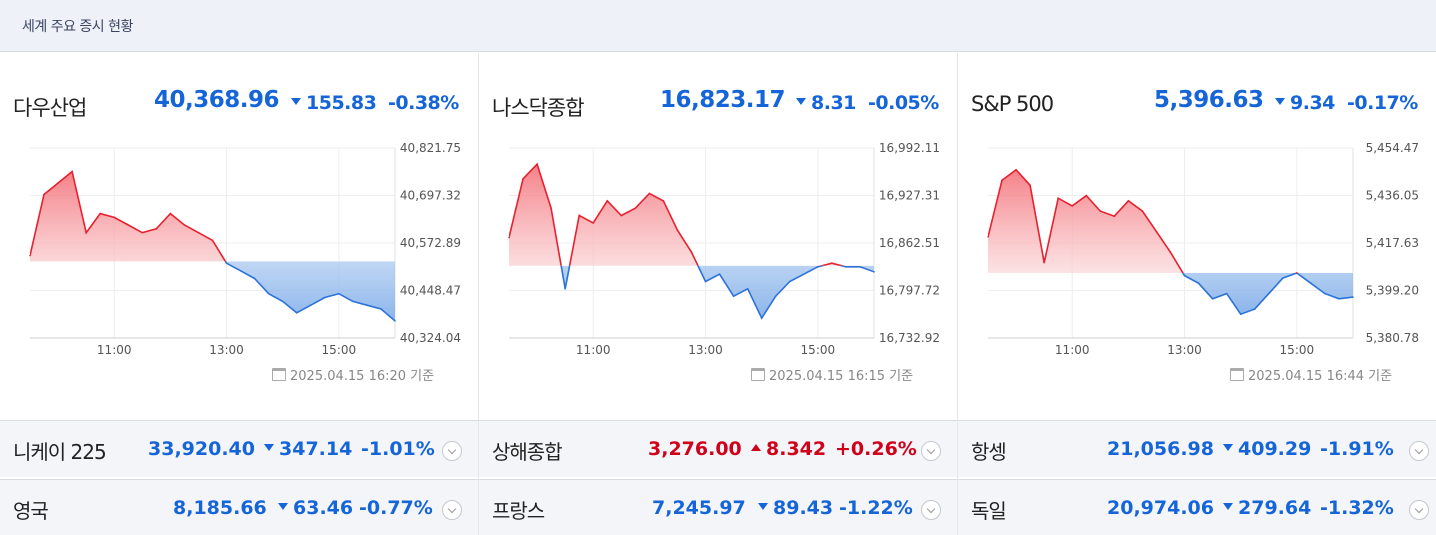 Image resolution: width=1436 pixels, height=535 pixels. Describe the element at coordinates (832, 374) in the screenshot. I see `timestamp: 2025.04.15 16:15 기준` at that location.